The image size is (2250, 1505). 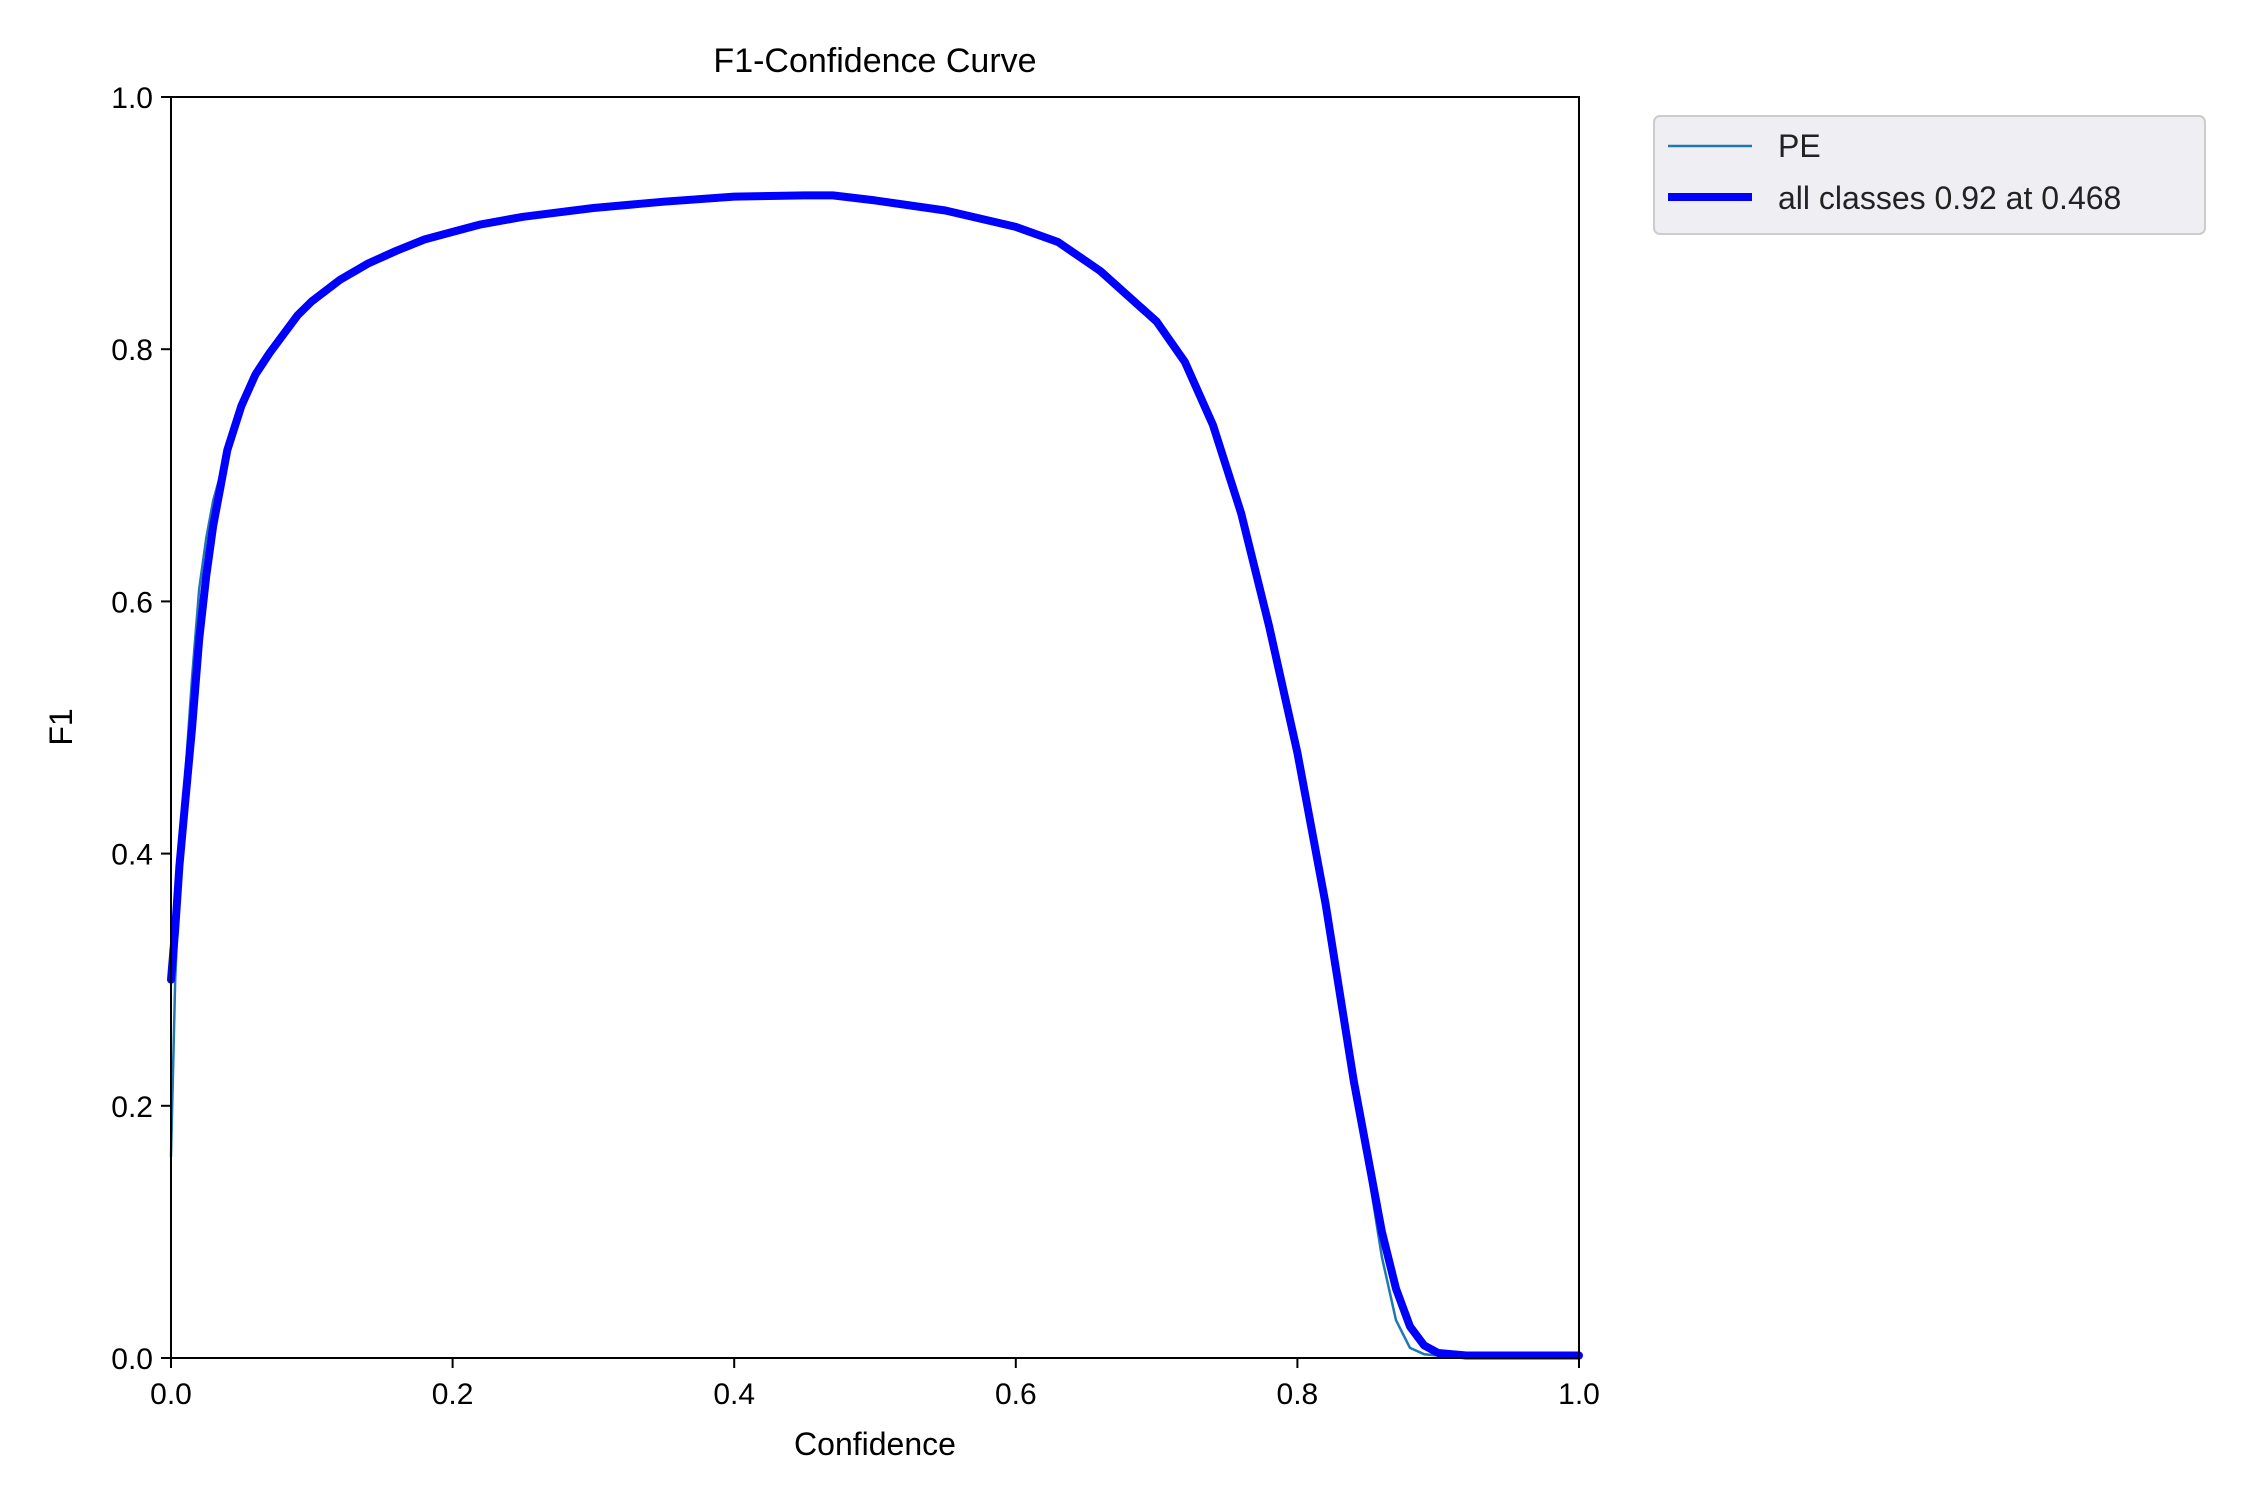 What do you see at coordinates (1799, 146) in the screenshot?
I see `legend-label-pe: PE` at bounding box center [1799, 146].